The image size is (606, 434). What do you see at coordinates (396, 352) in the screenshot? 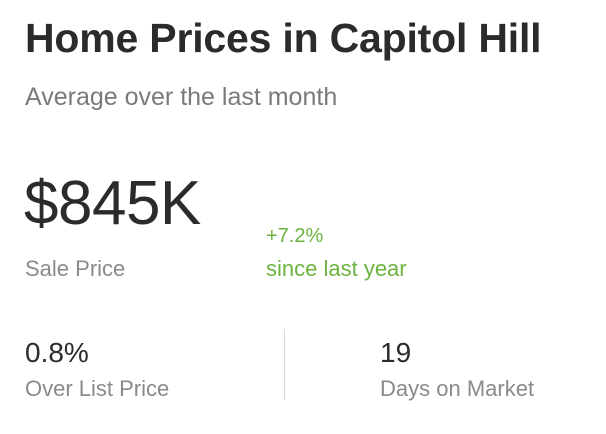
I see `days-on-market-value: 19` at bounding box center [396, 352].